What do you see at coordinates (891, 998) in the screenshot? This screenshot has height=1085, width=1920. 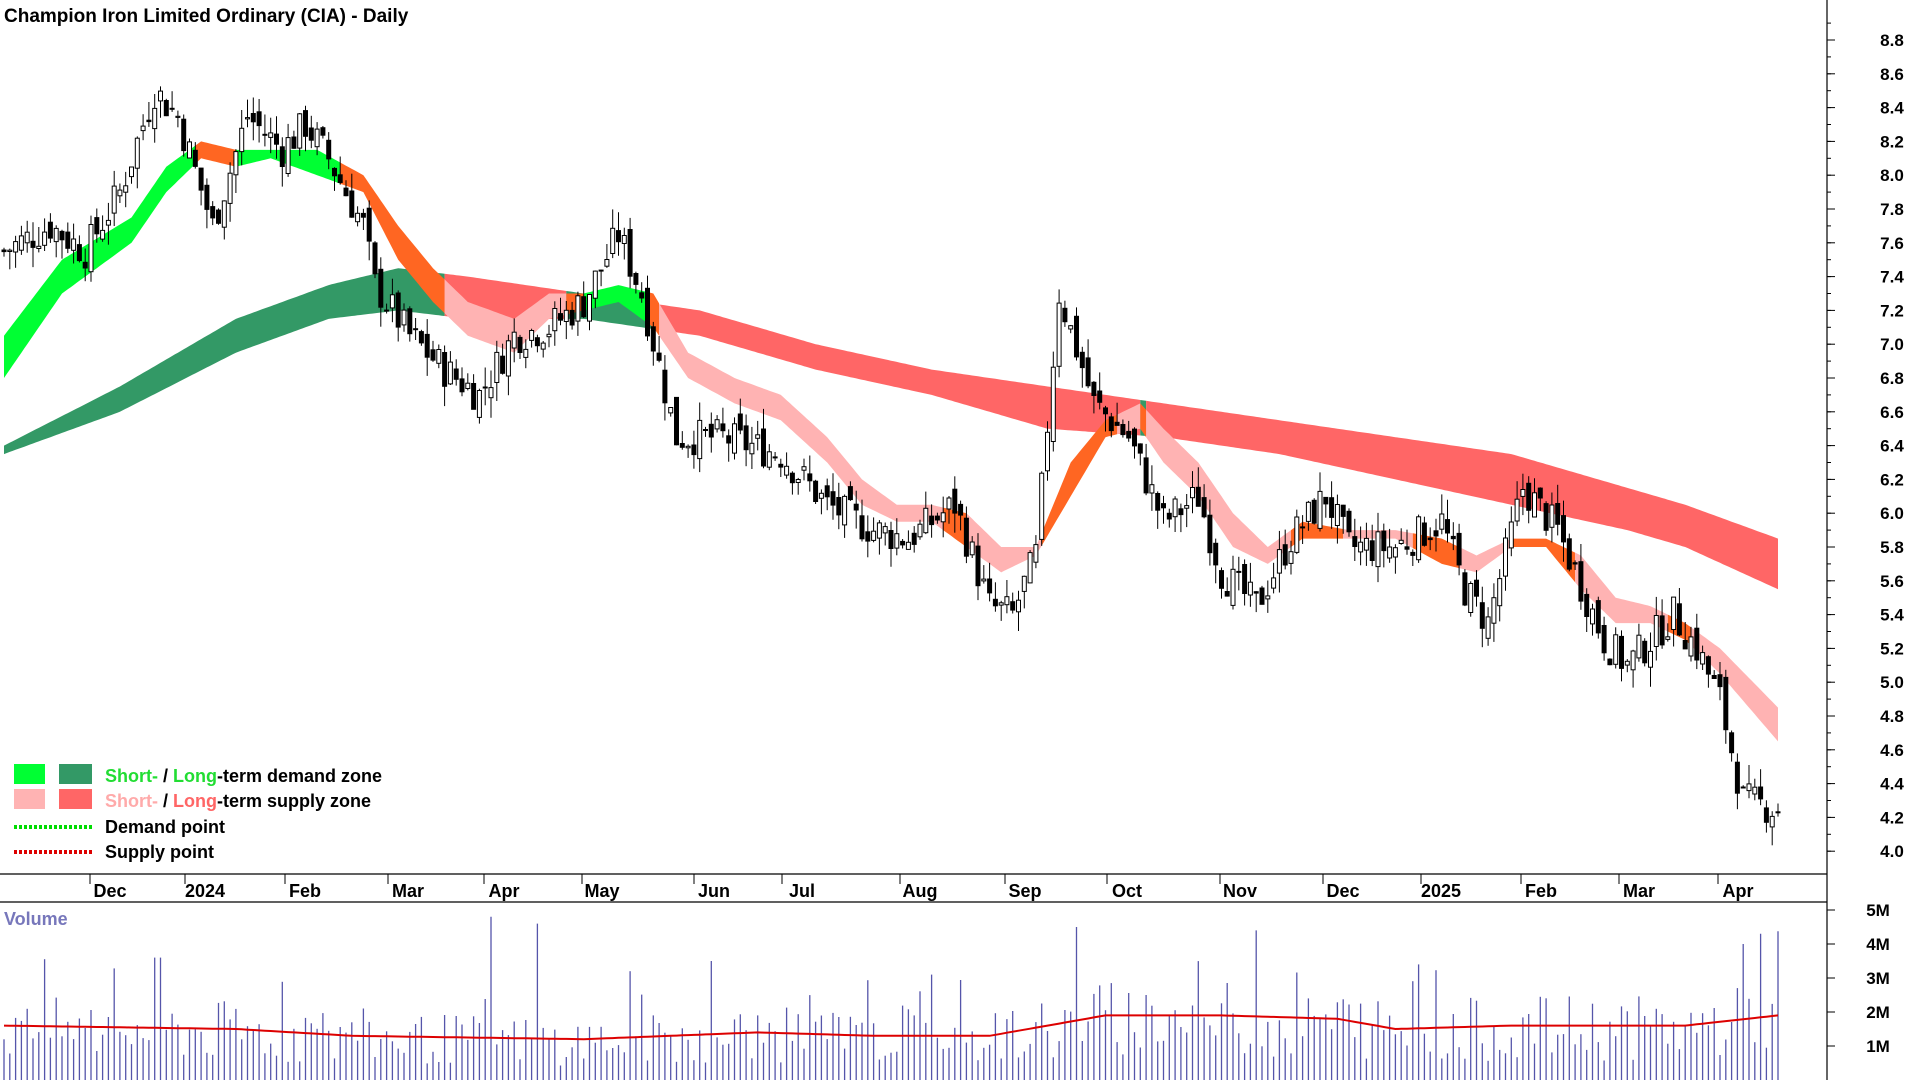 I see `volume-bars` at bounding box center [891, 998].